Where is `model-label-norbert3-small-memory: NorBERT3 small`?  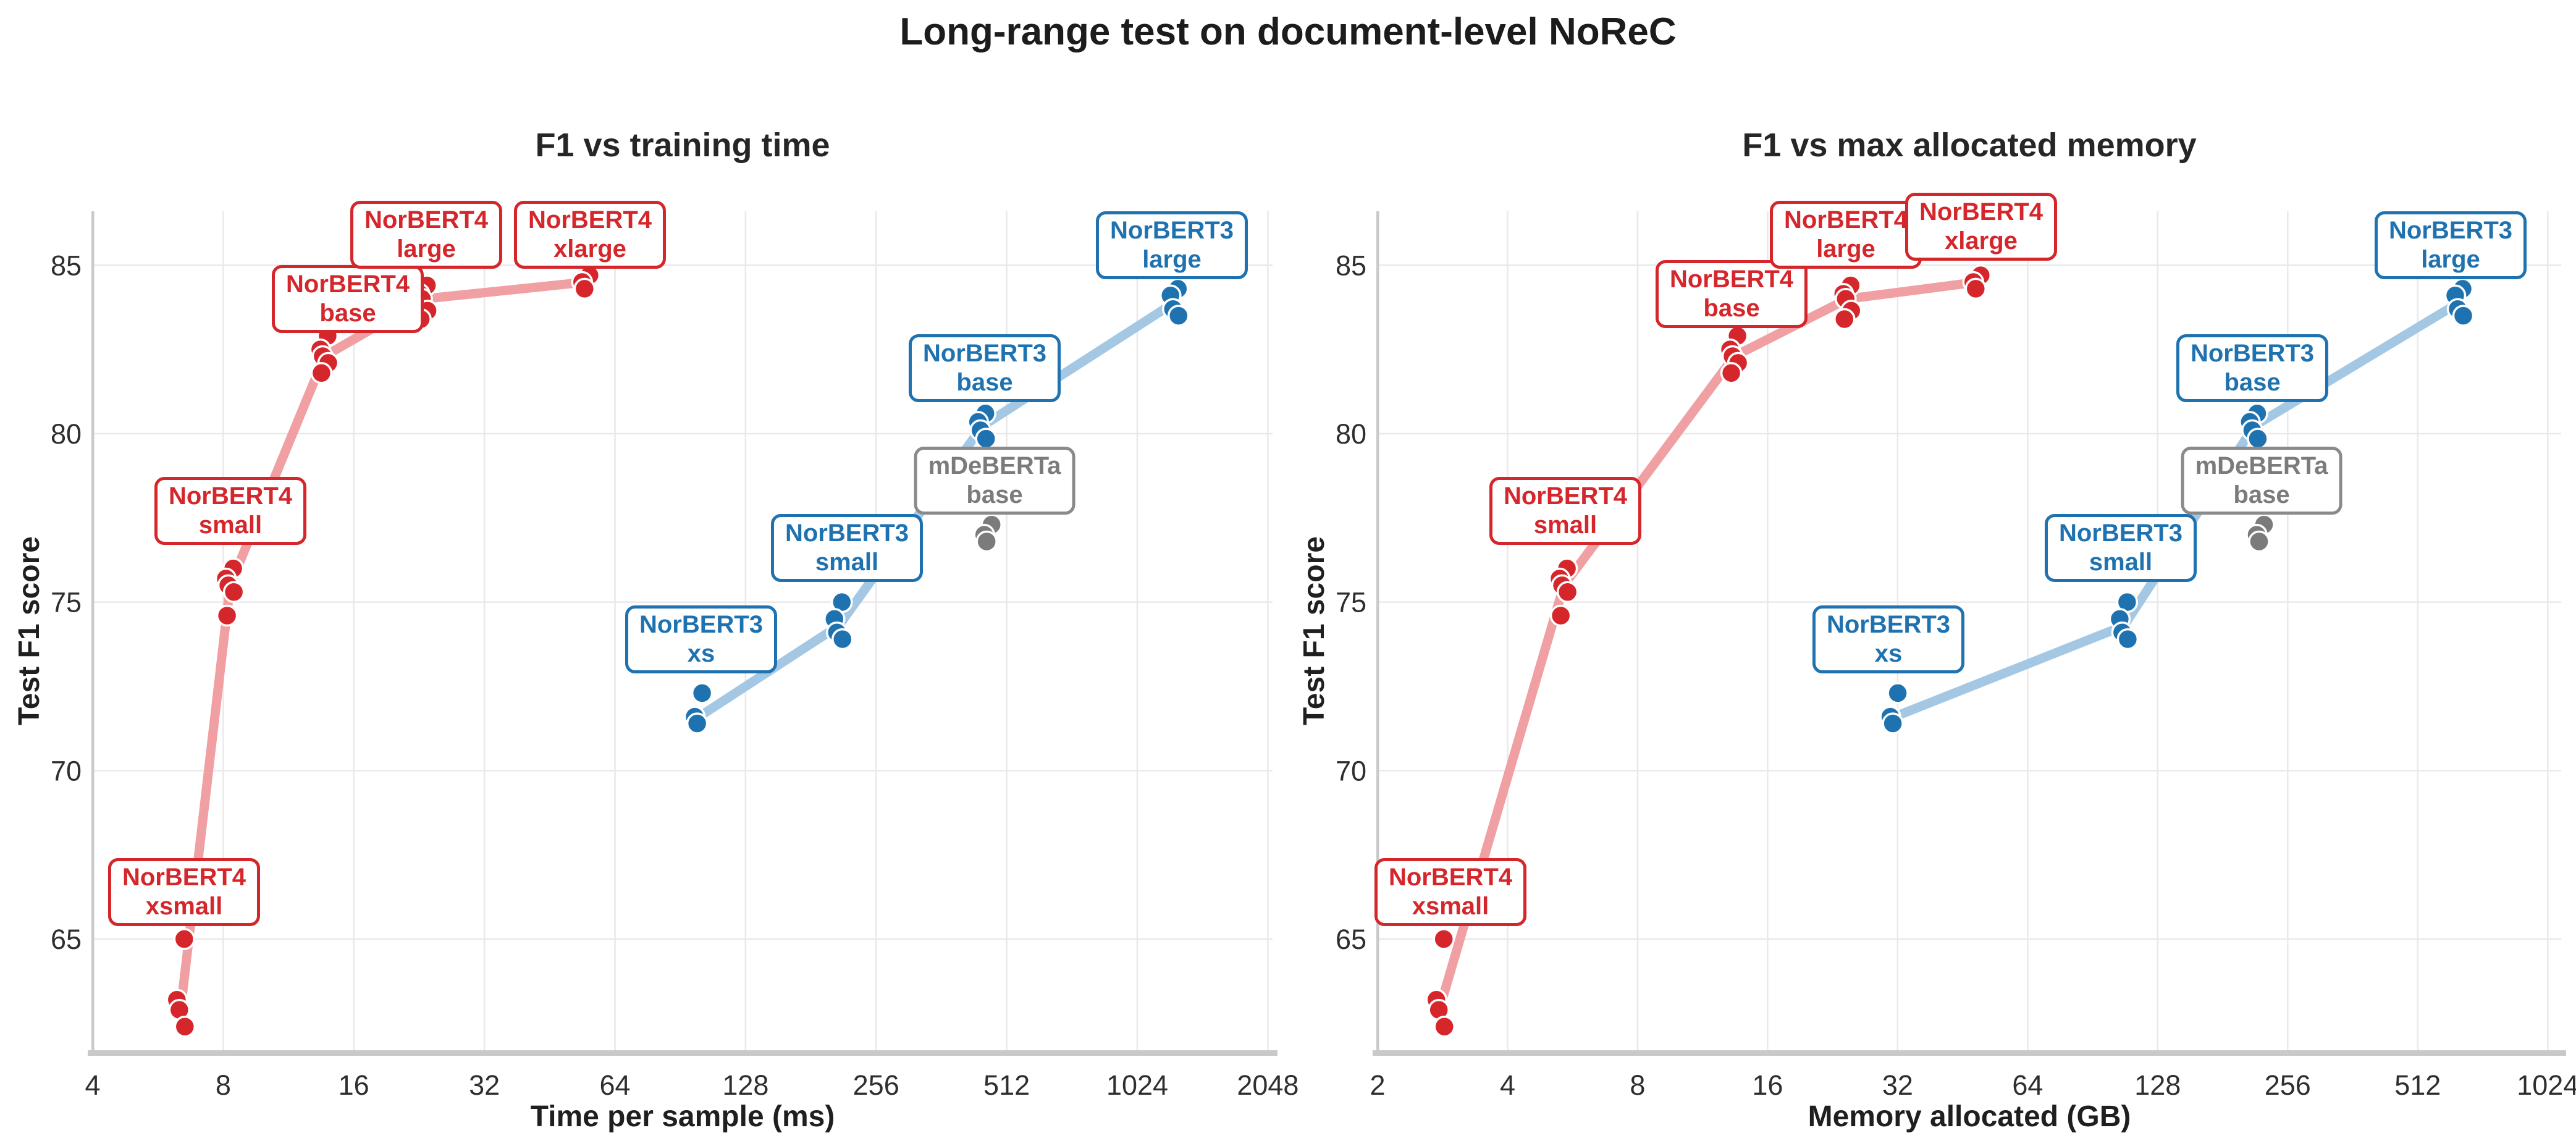 model-label-norbert3-small-memory: NorBERT3 small is located at coordinates (2120, 548).